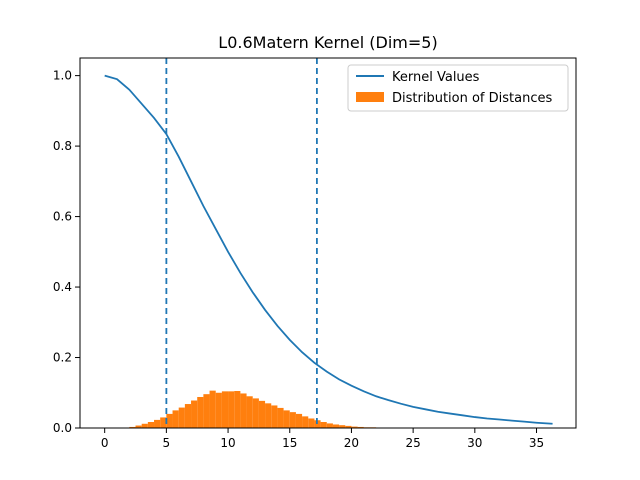 Image resolution: width=640 pixels, height=480 pixels. Describe the element at coordinates (62, 358) in the screenshot. I see `y-tick-label: 0.2` at that location.